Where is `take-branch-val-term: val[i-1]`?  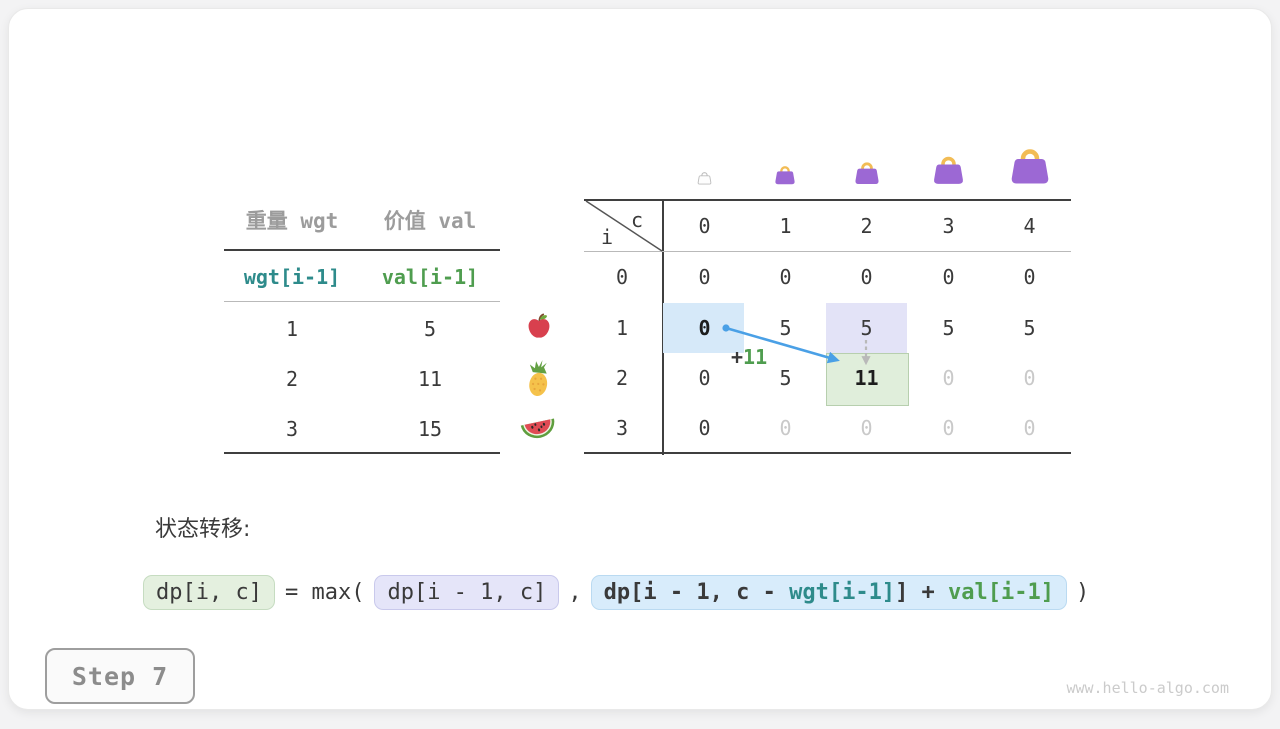
take-branch-val-term: val[i-1] is located at coordinates (1001, 592).